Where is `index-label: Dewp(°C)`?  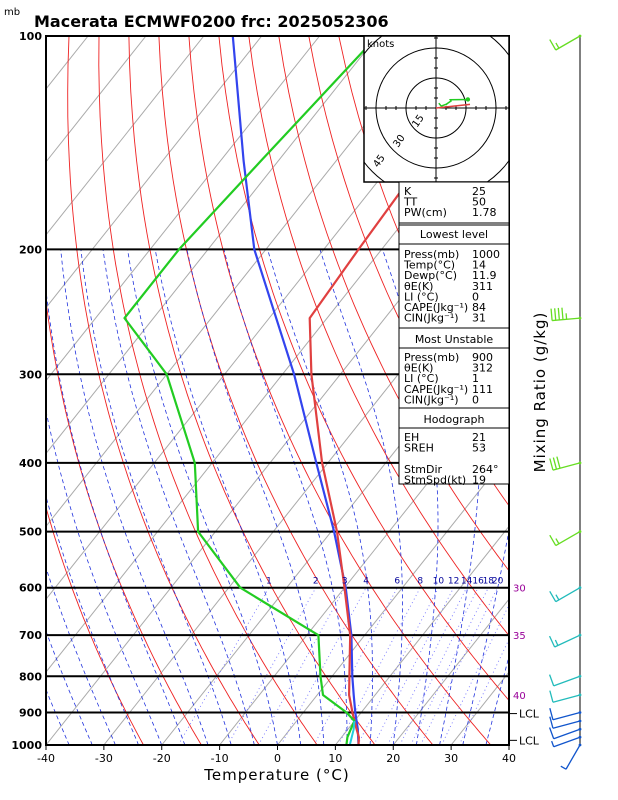
index-label: Dewp(°C) is located at coordinates (430, 275).